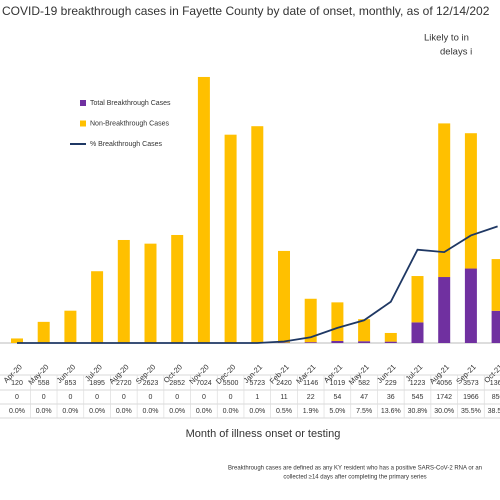 The width and height of the screenshot is (500, 500). I want to click on table-cell: 545, so click(418, 397).